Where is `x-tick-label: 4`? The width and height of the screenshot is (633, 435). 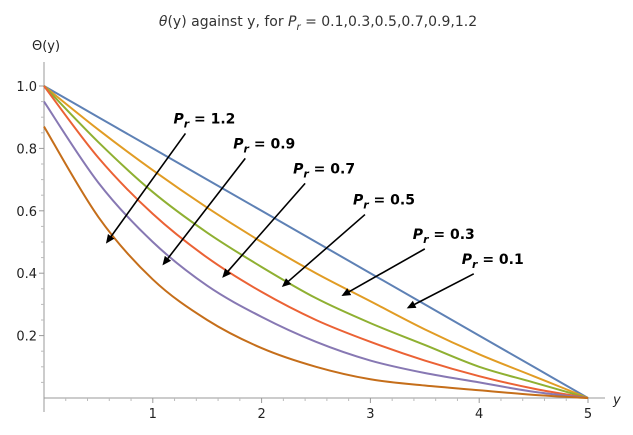 x-tick-label: 4 is located at coordinates (479, 414).